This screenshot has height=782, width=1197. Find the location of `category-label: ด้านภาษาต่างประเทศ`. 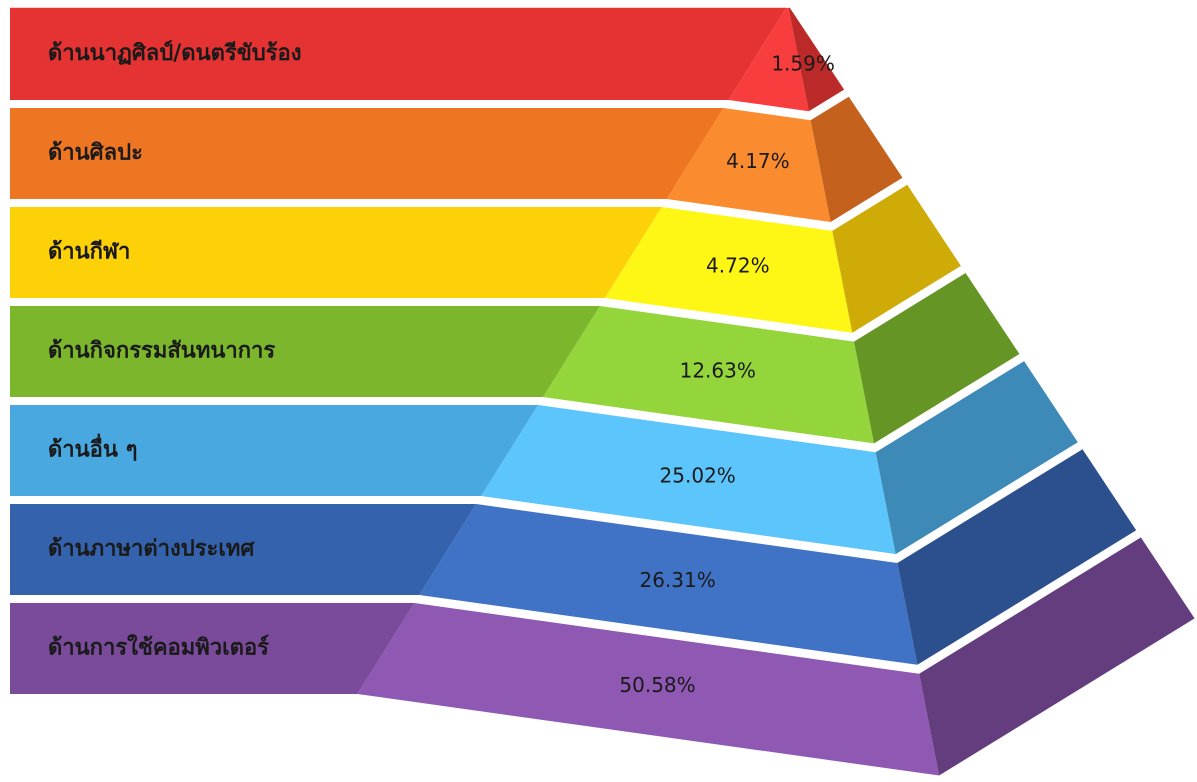

category-label: ด้านภาษาต่างประเทศ is located at coordinates (151, 549).